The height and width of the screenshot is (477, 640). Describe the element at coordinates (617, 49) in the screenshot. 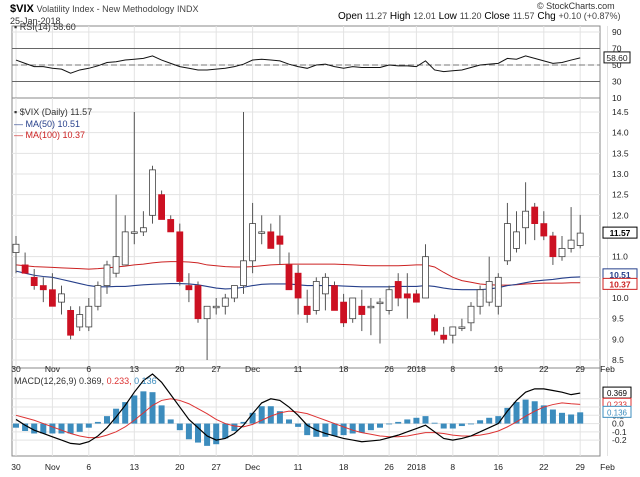

I see `rsi-tick-label: 70` at that location.